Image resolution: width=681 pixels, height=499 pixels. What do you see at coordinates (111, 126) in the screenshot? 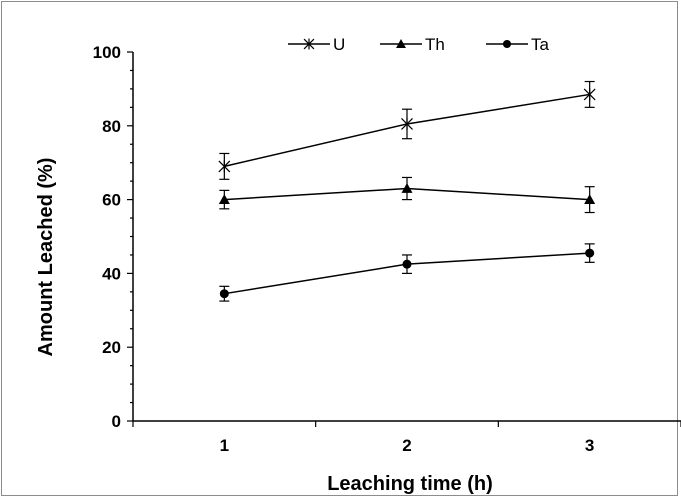
I see `y-tick-label: 80` at bounding box center [111, 126].